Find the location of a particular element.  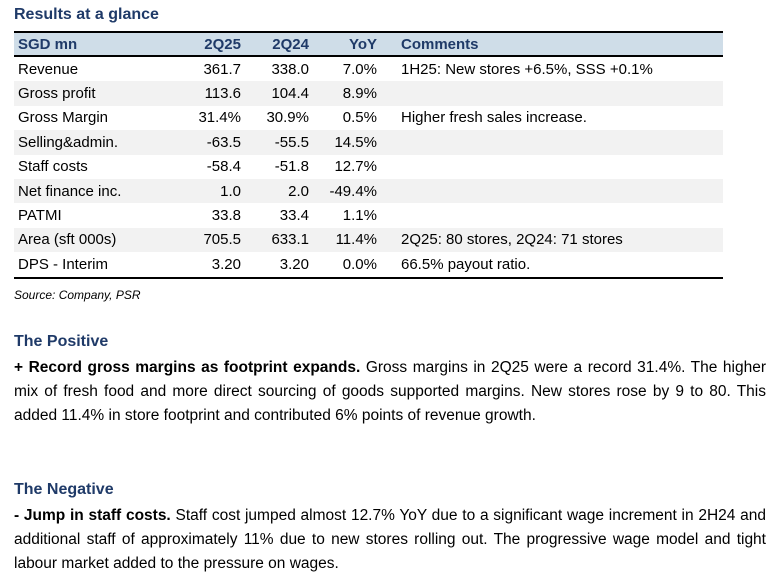

row-label: Gross Margin is located at coordinates (63, 118).